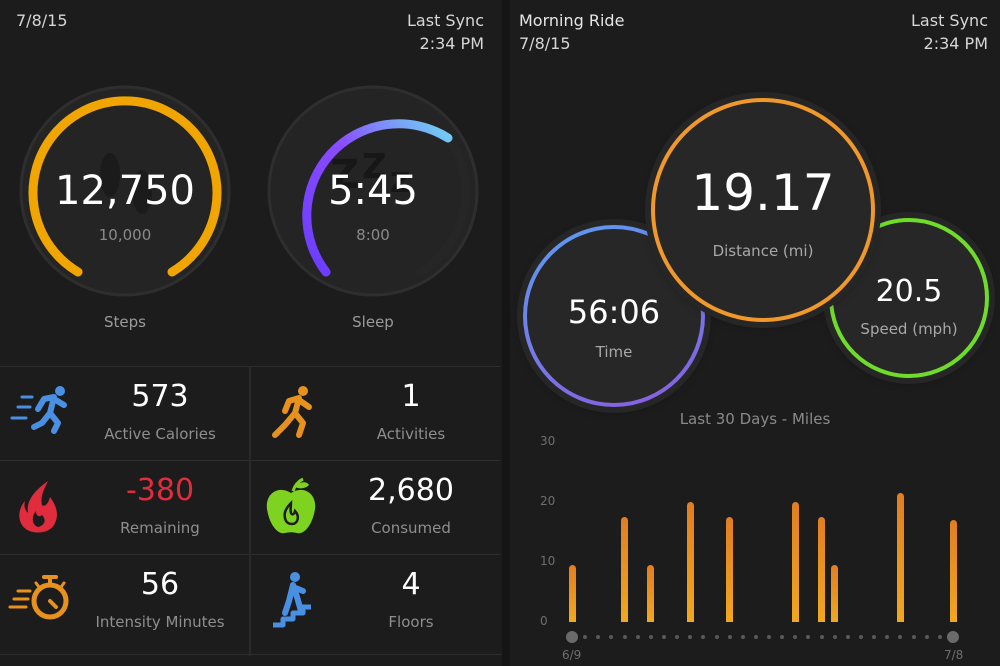 The width and height of the screenshot is (1000, 666). Describe the element at coordinates (955, 43) in the screenshot. I see `right-last-sync-time: 2:34 PM` at that location.